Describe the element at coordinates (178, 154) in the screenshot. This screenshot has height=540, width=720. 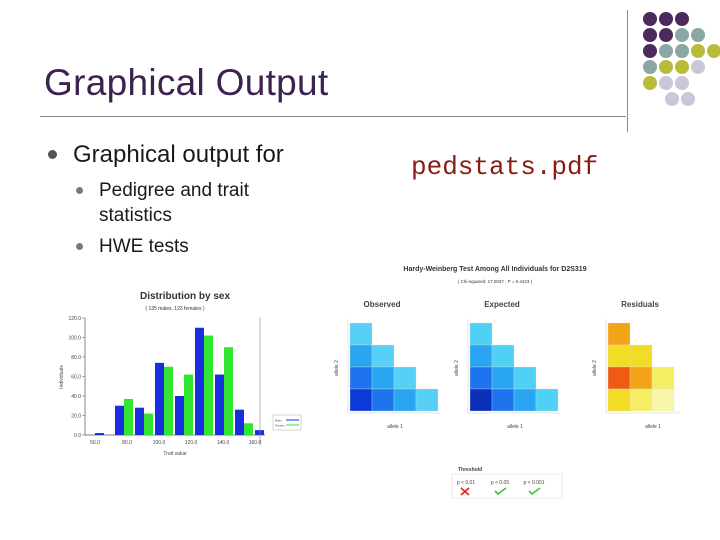
I see `main-bullet-text: Graphical output for` at that location.